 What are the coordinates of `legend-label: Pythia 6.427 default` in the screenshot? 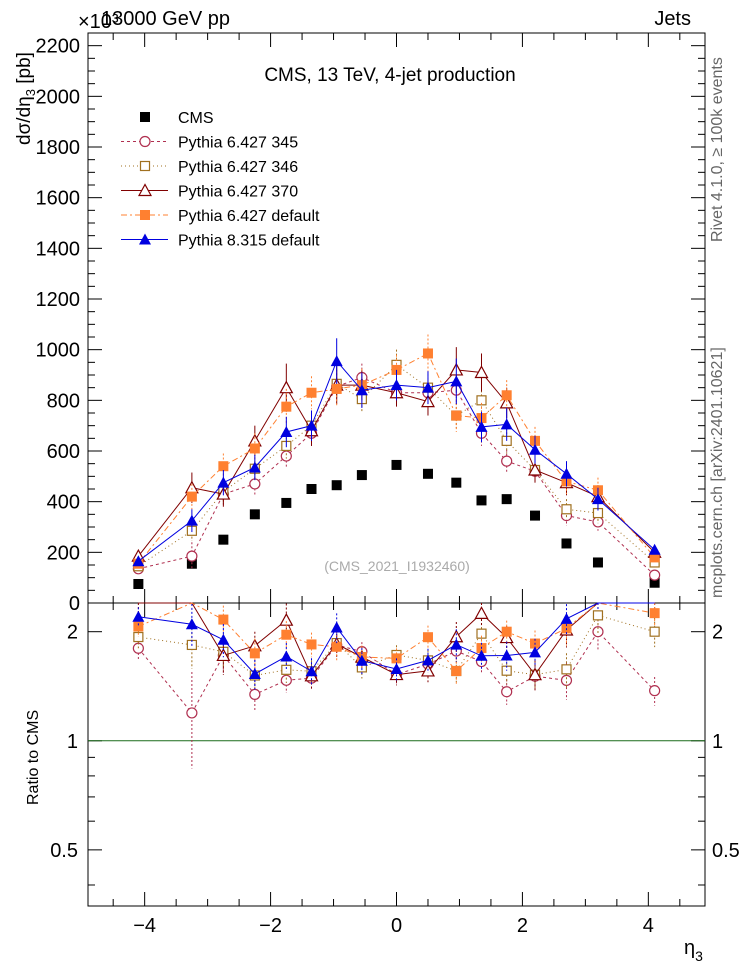 It's located at (249, 216).